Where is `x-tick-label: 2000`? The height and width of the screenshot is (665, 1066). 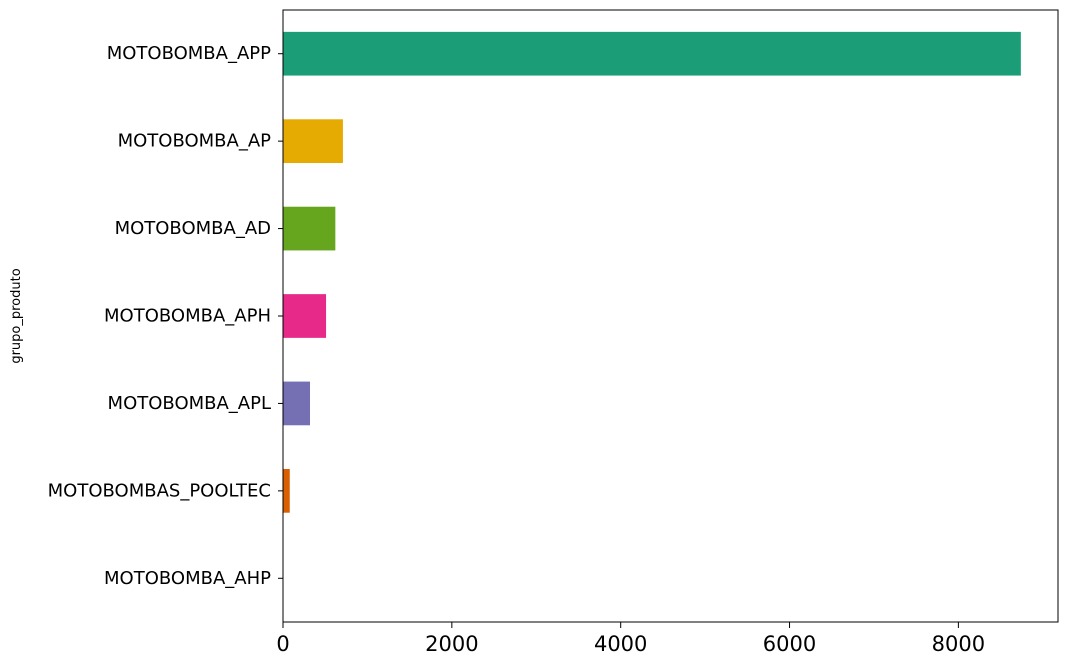
x-tick-label: 2000 is located at coordinates (451, 644).